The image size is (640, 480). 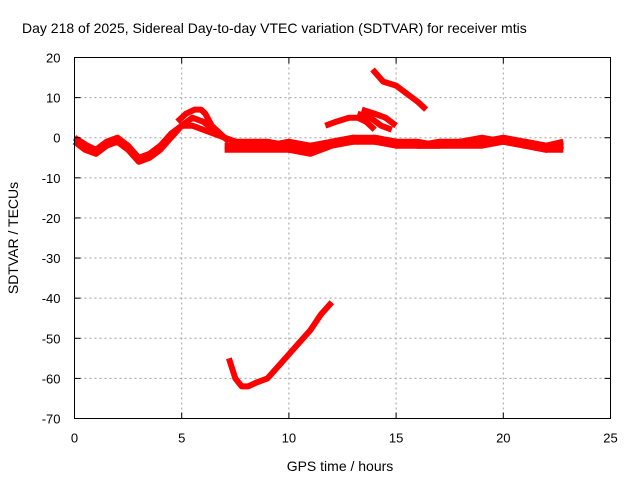 What do you see at coordinates (51, 338) in the screenshot?
I see `y-tick-label: -50` at bounding box center [51, 338].